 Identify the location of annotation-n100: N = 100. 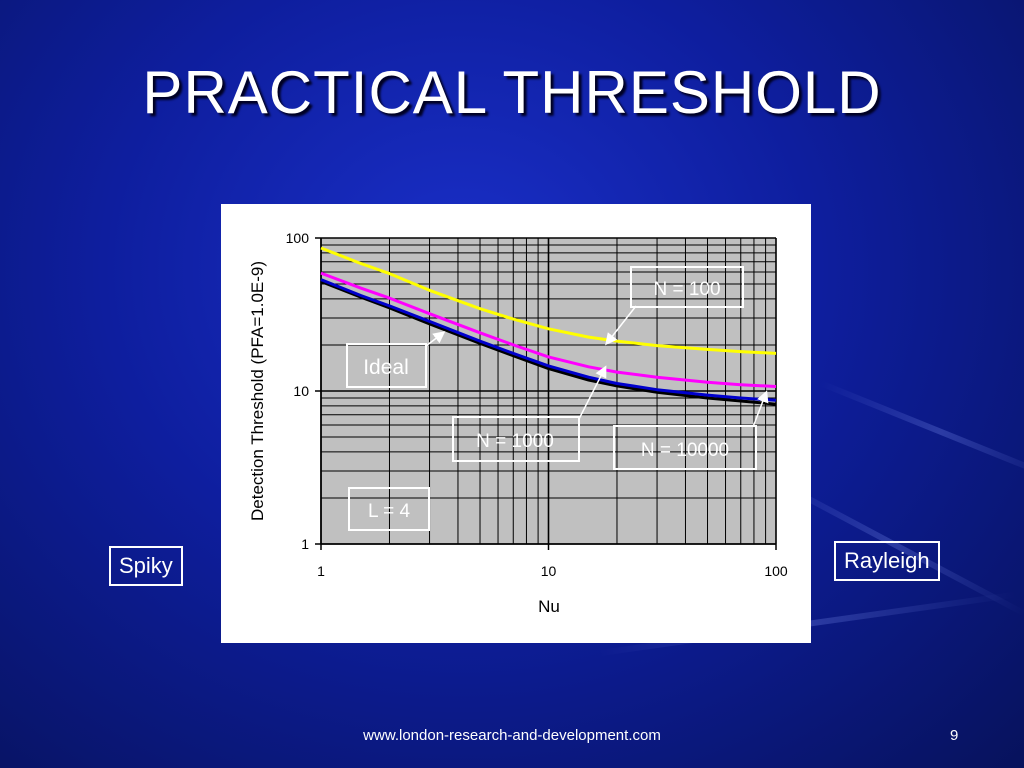
(674, 306).